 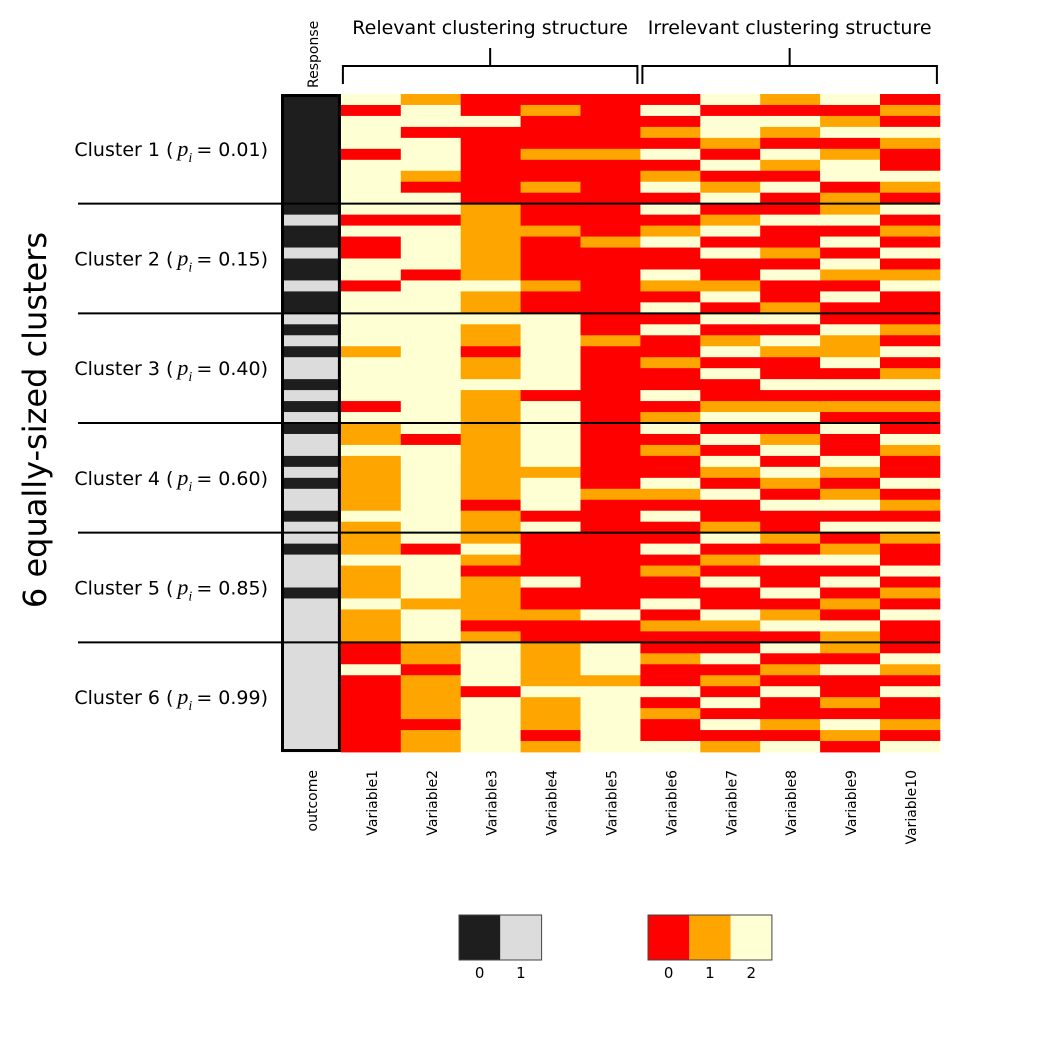 What do you see at coordinates (232, 150) in the screenshot?
I see `cluster-suffix: = 0.01)` at bounding box center [232, 150].